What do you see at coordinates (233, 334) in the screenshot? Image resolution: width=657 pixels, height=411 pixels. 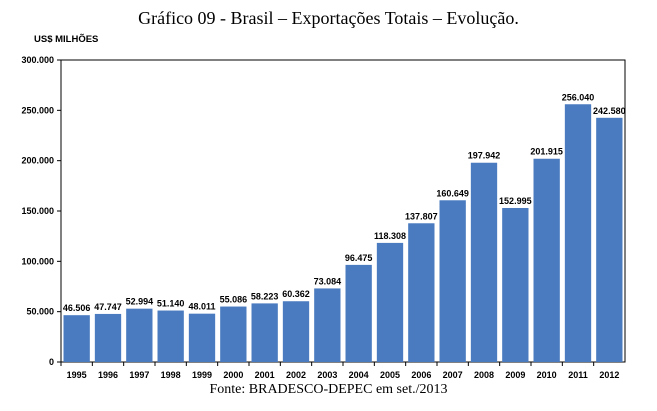 I see `bar-2000` at bounding box center [233, 334].